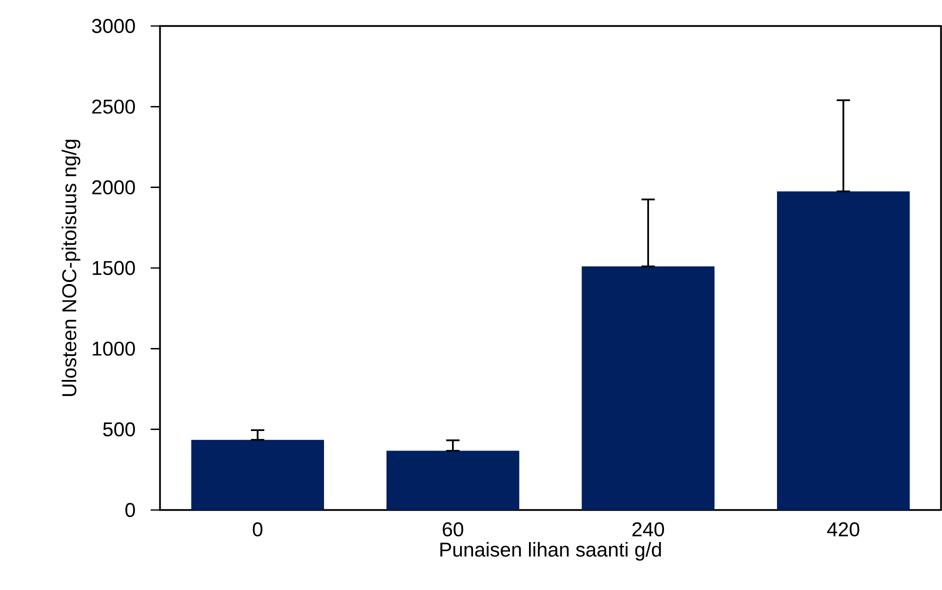 The width and height of the screenshot is (942, 590). Describe the element at coordinates (113, 268) in the screenshot. I see `y-tick-label: 1500` at that location.